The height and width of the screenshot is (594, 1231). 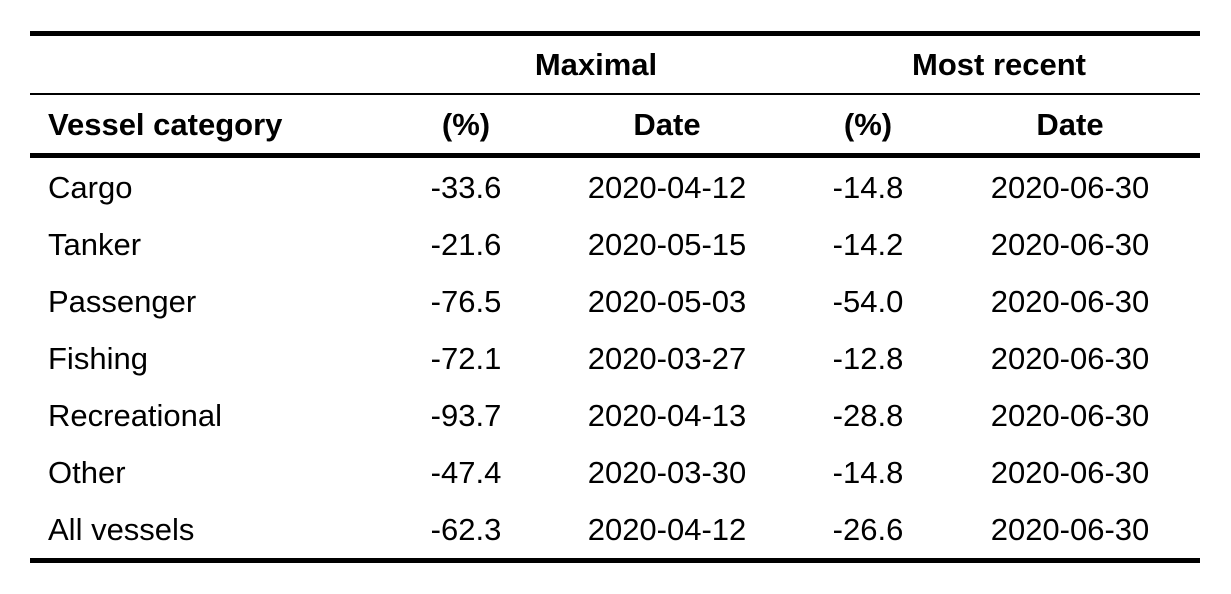 What do you see at coordinates (466, 358) in the screenshot?
I see `cell-maximal-percent: -72.1` at bounding box center [466, 358].